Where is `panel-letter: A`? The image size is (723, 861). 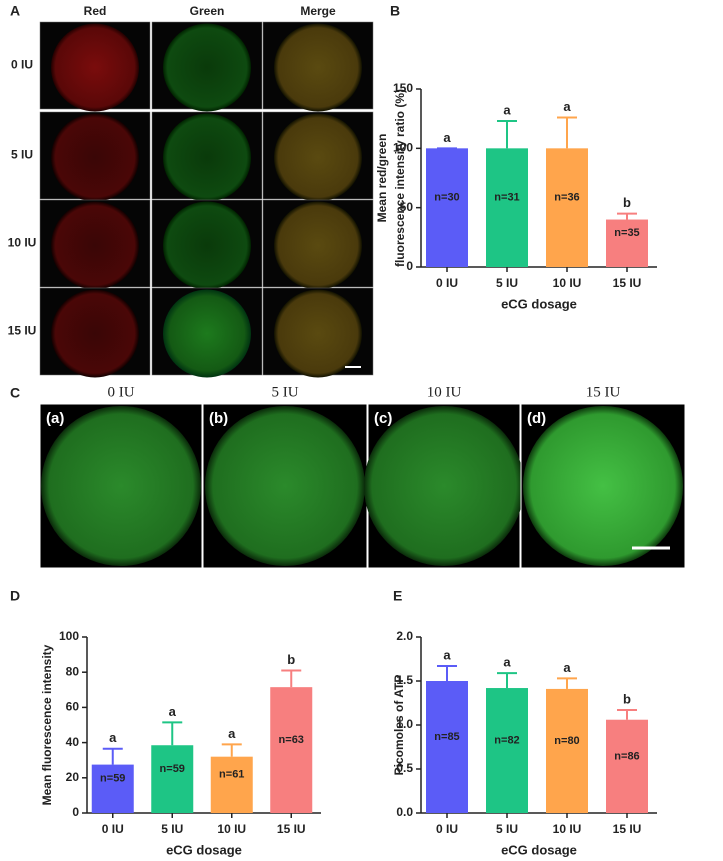
panel-letter: A is located at coordinates (15, 11).